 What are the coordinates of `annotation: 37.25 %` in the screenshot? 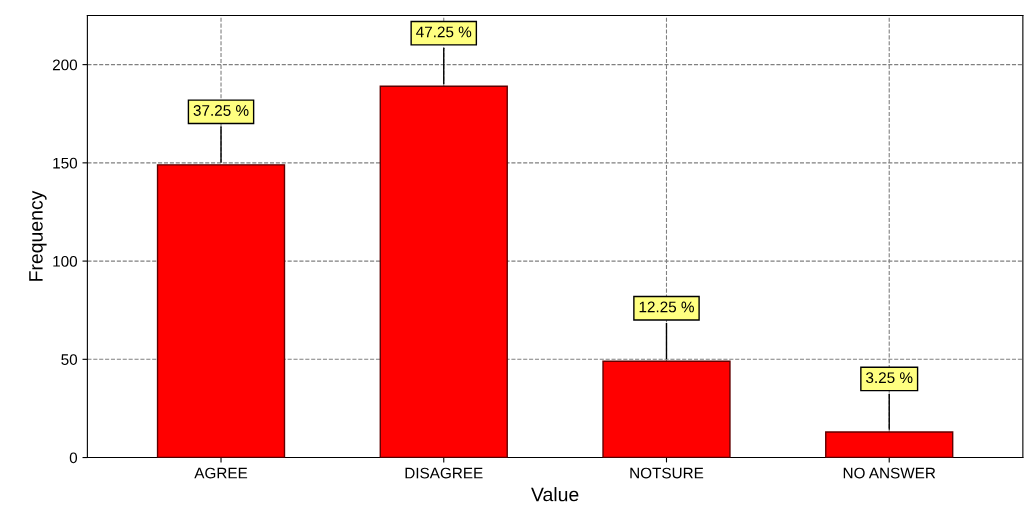 It's located at (221, 110).